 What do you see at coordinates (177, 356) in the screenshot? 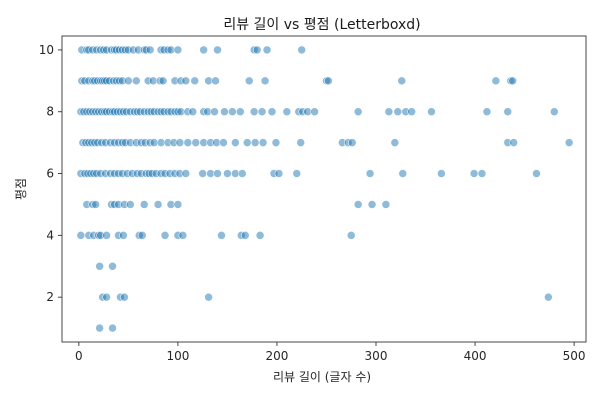
I see `x-tick-label: 100` at bounding box center [177, 356].